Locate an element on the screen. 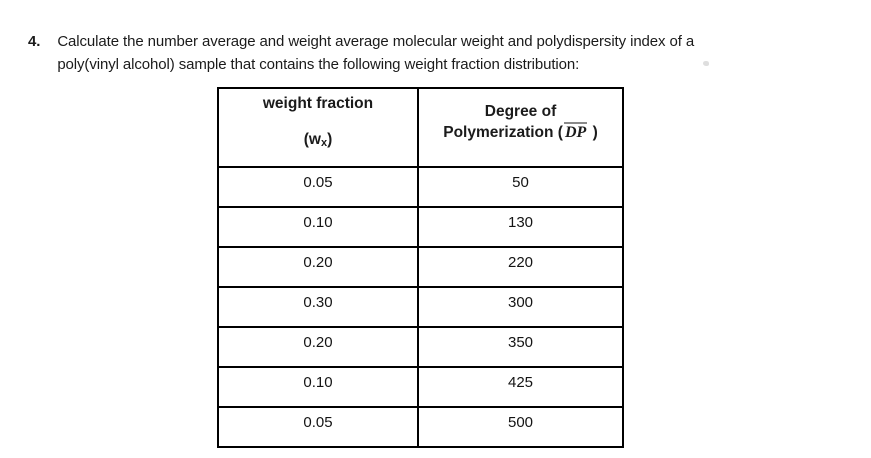 Image resolution: width=871 pixels, height=458 pixels. table-row: 0.20 350 is located at coordinates (420, 347).